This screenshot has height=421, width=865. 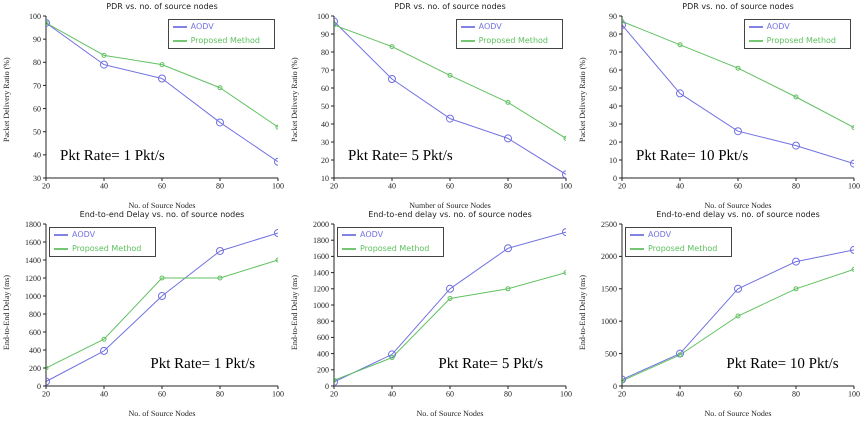 I want to click on y-tick-label: 400, so click(x=323, y=353).